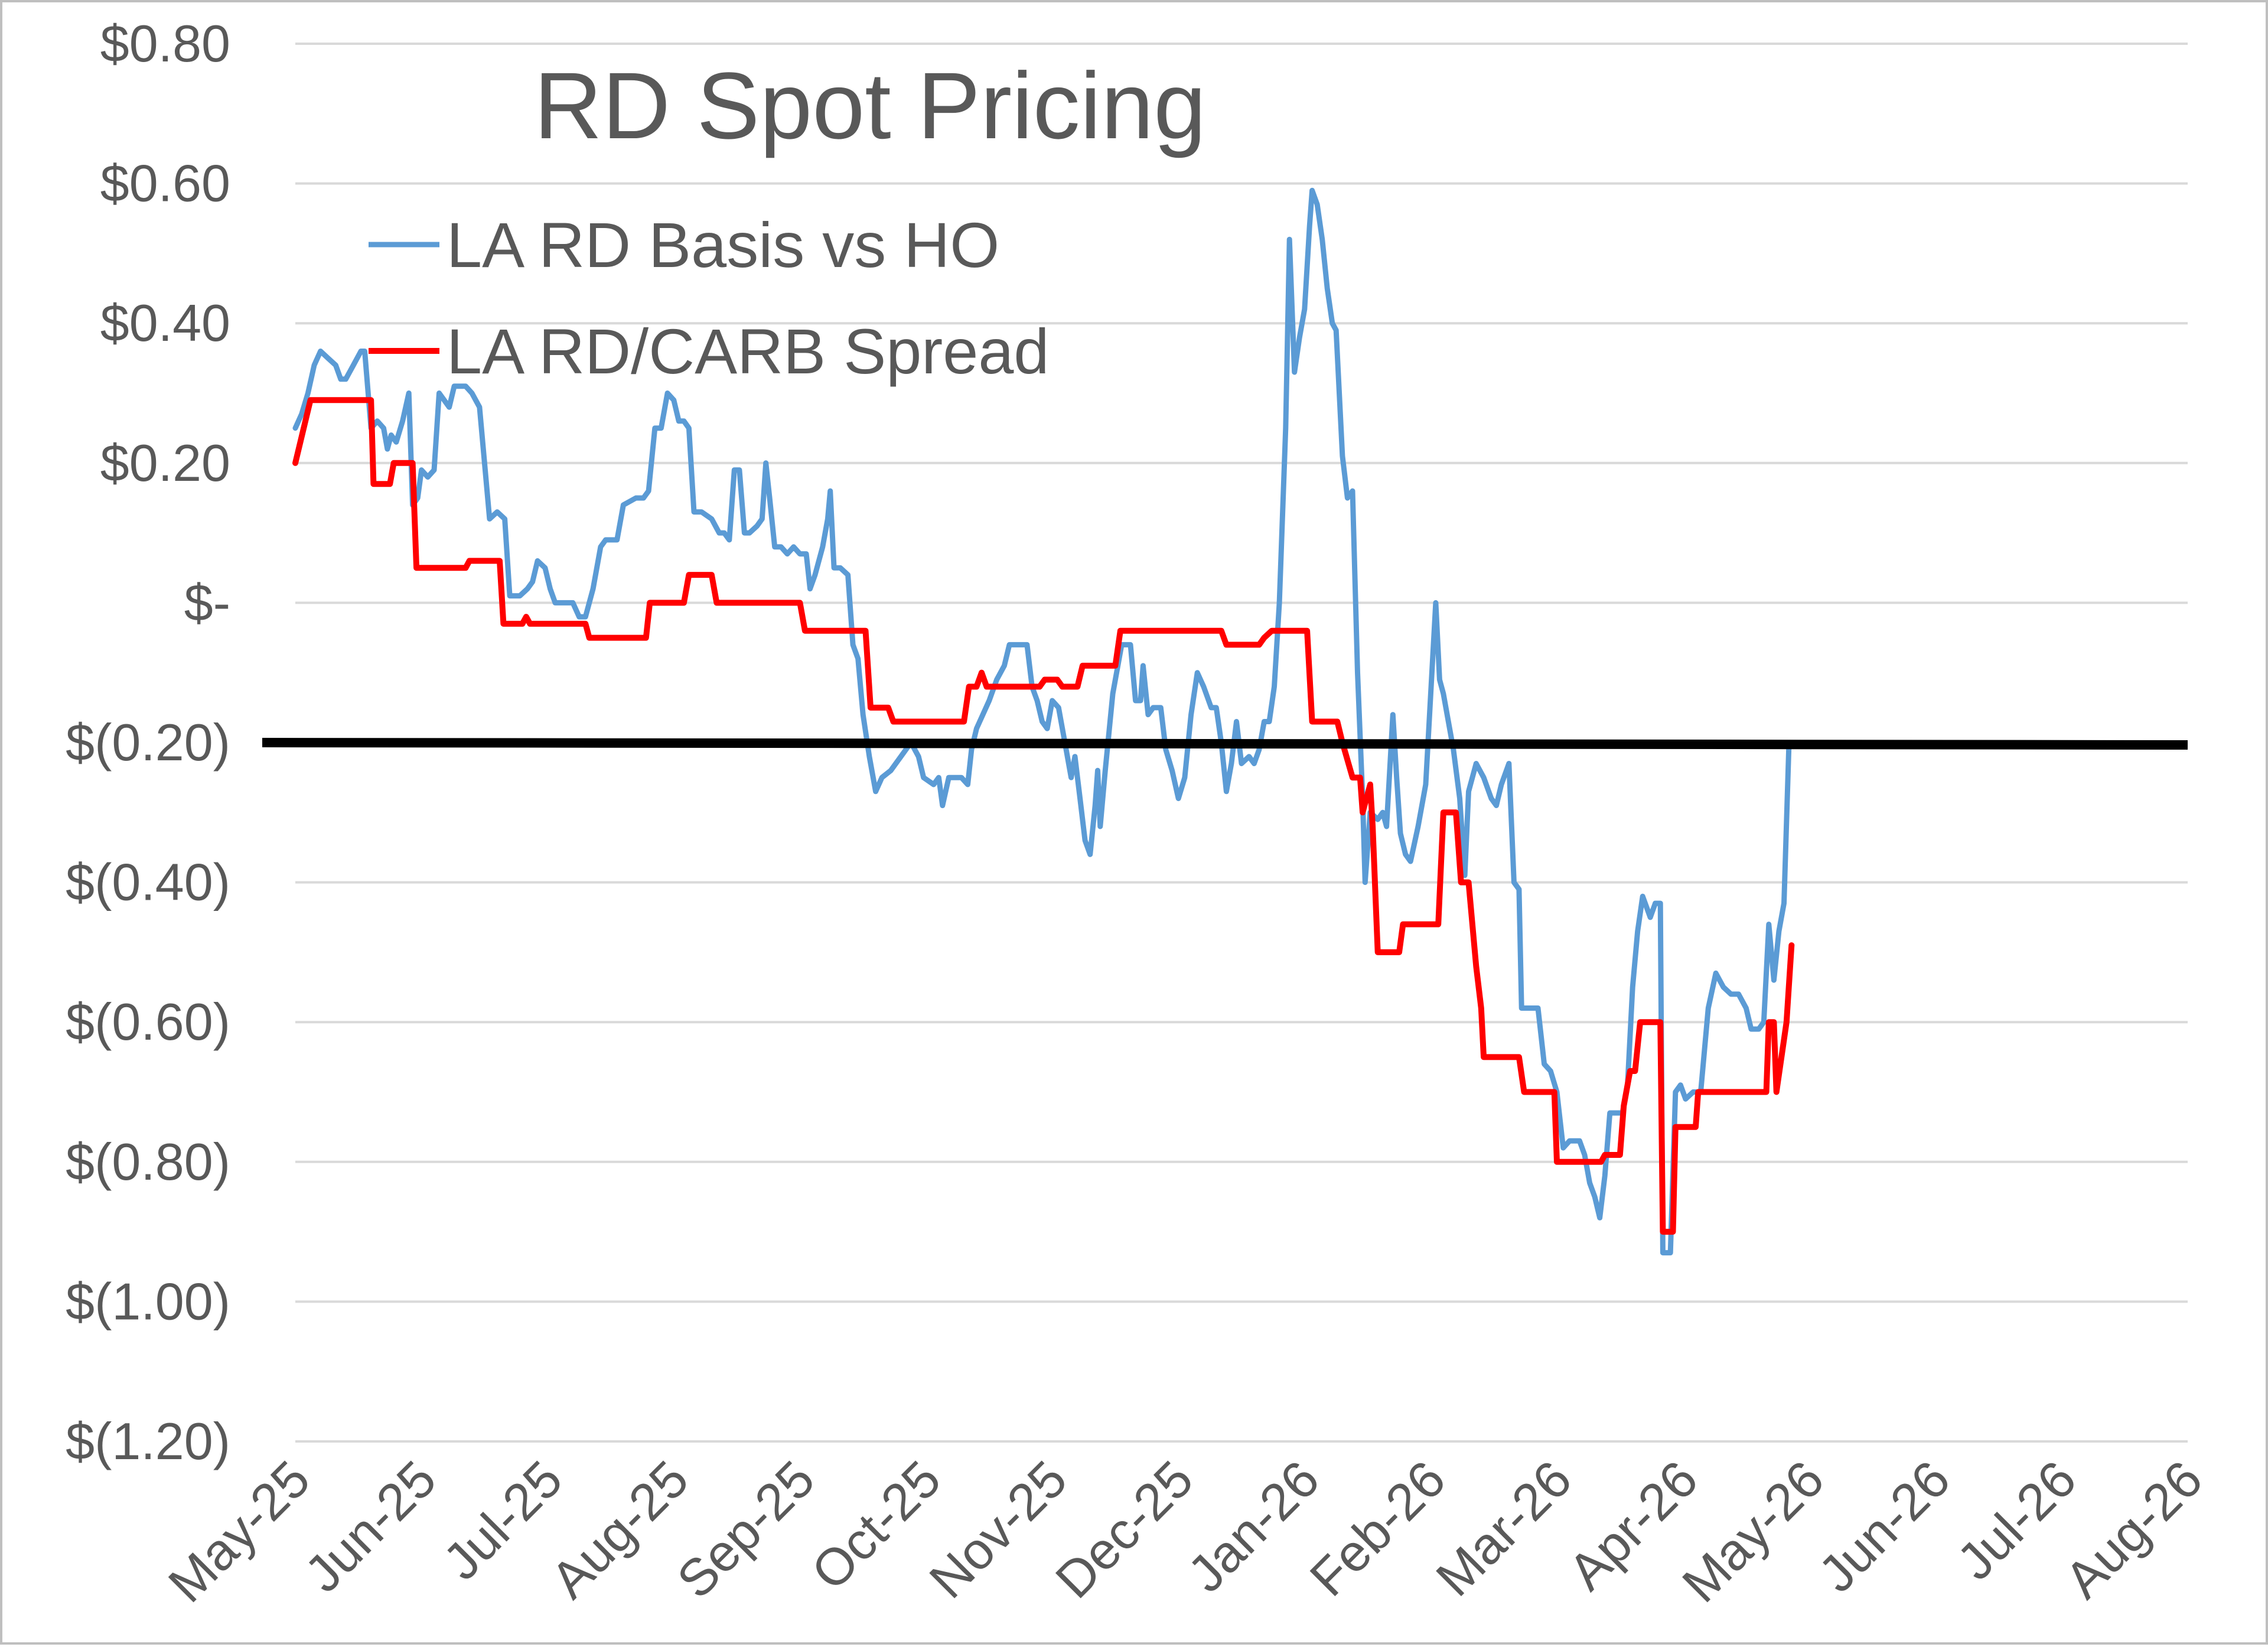 The height and width of the screenshot is (1647, 2268). What do you see at coordinates (748, 351) in the screenshot?
I see `legend-label: LA RD/CARB Spread` at bounding box center [748, 351].